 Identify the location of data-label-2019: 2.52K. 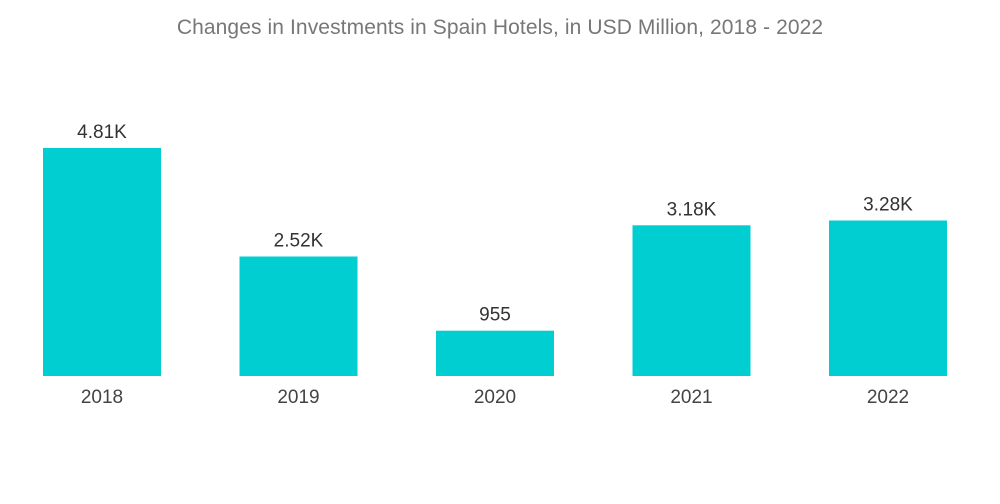
(299, 241).